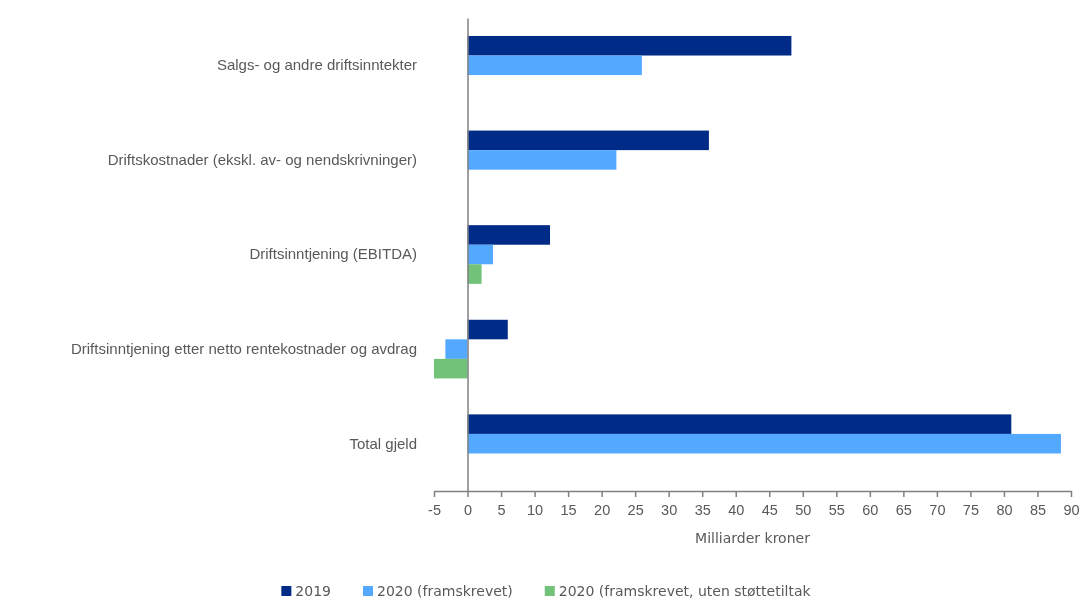  I want to click on legend-label: 2019, so click(313, 591).